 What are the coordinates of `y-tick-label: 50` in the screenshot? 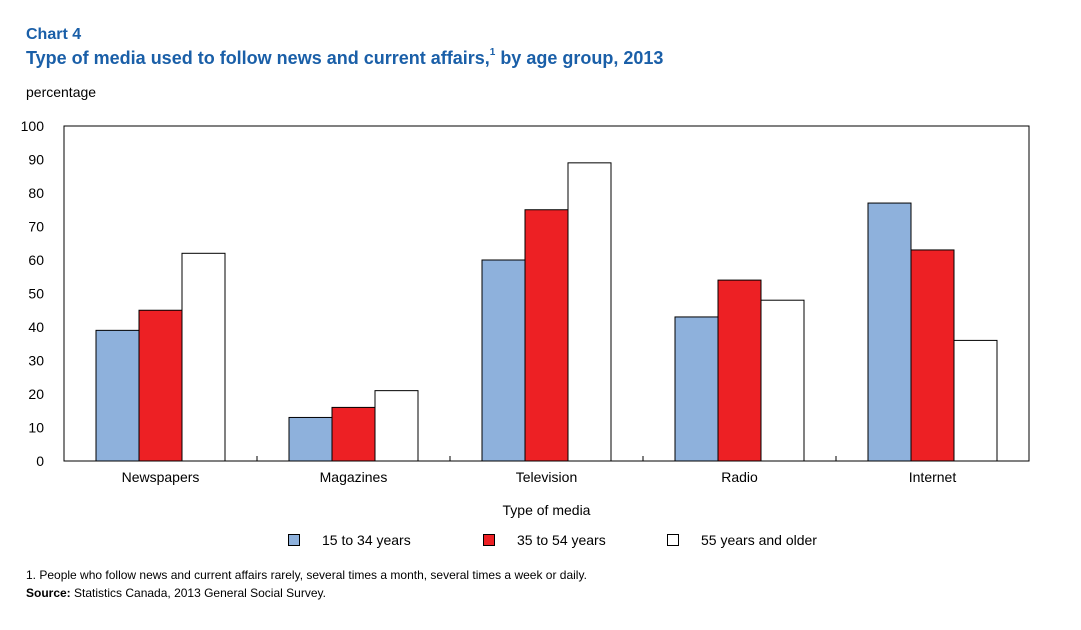 It's located at (36, 294).